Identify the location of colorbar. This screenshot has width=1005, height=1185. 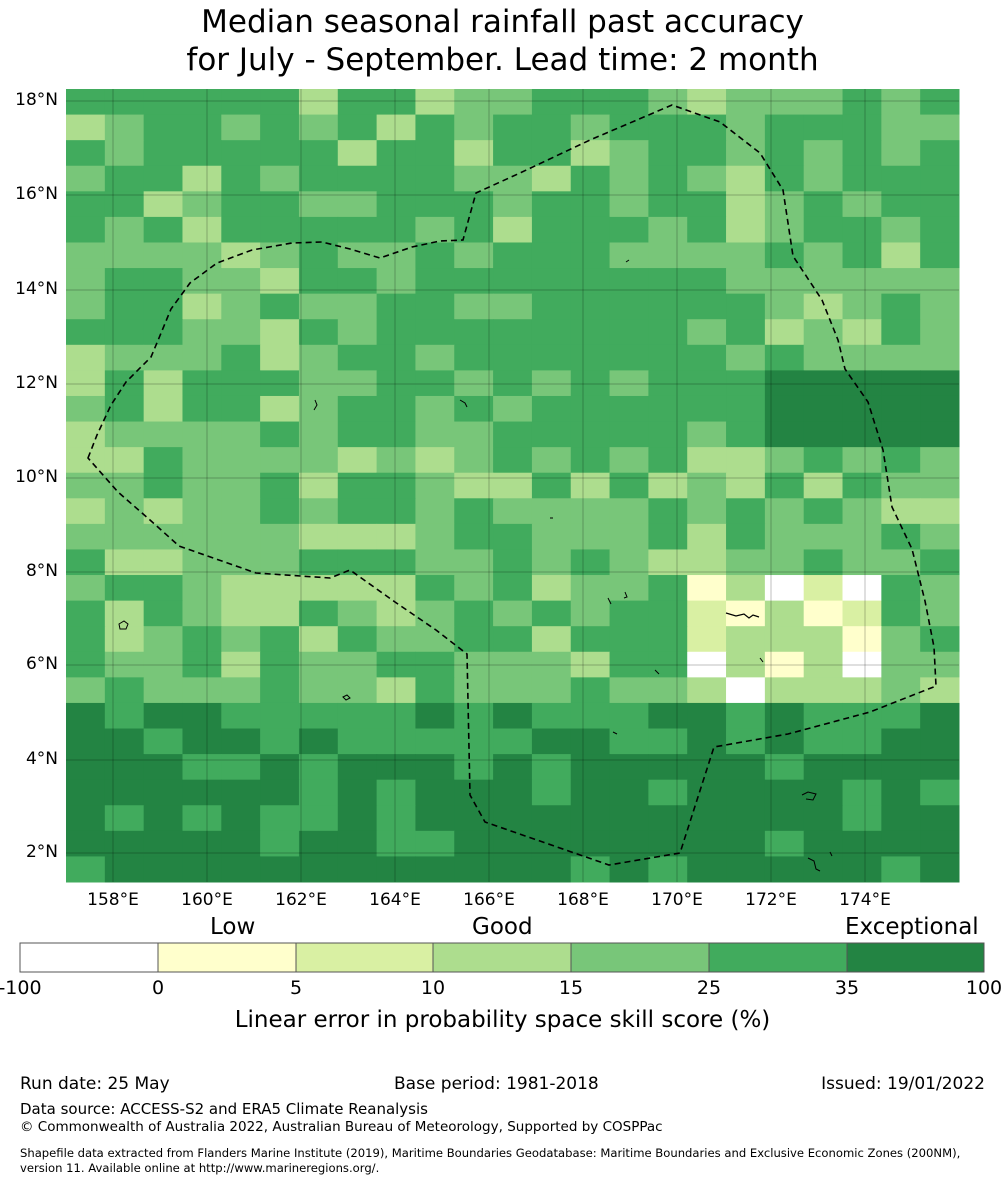
(502, 957).